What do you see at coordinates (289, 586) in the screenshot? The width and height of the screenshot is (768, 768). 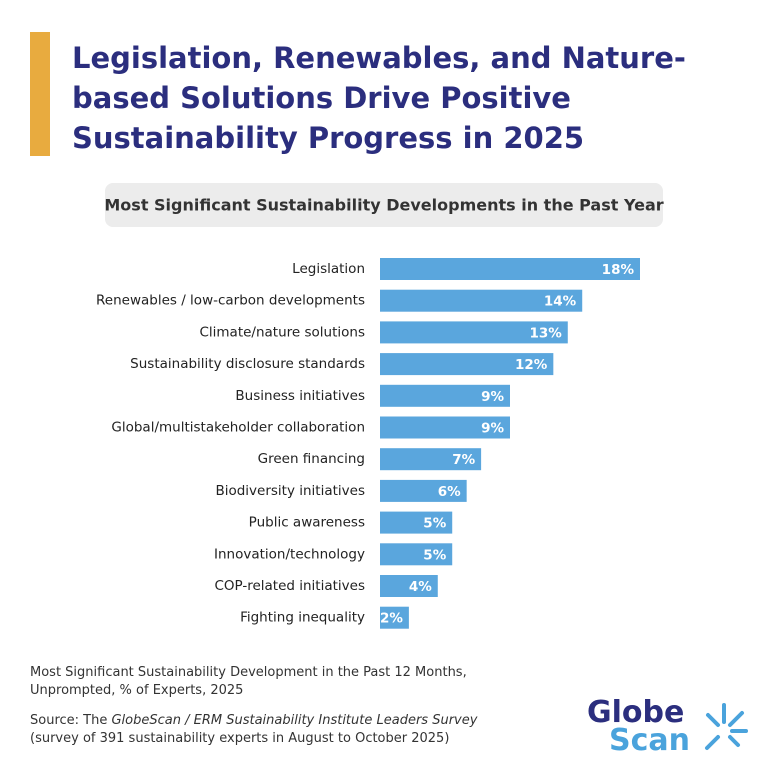 I see `category-label: COP-related initiatives` at bounding box center [289, 586].